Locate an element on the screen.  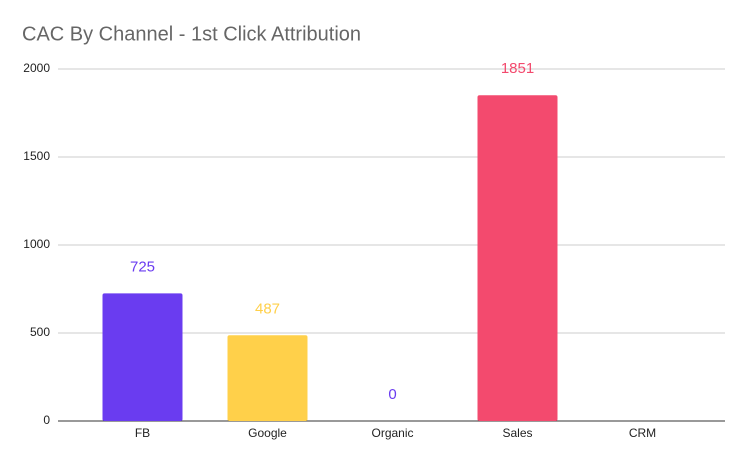
data-label: 487 is located at coordinates (267, 308).